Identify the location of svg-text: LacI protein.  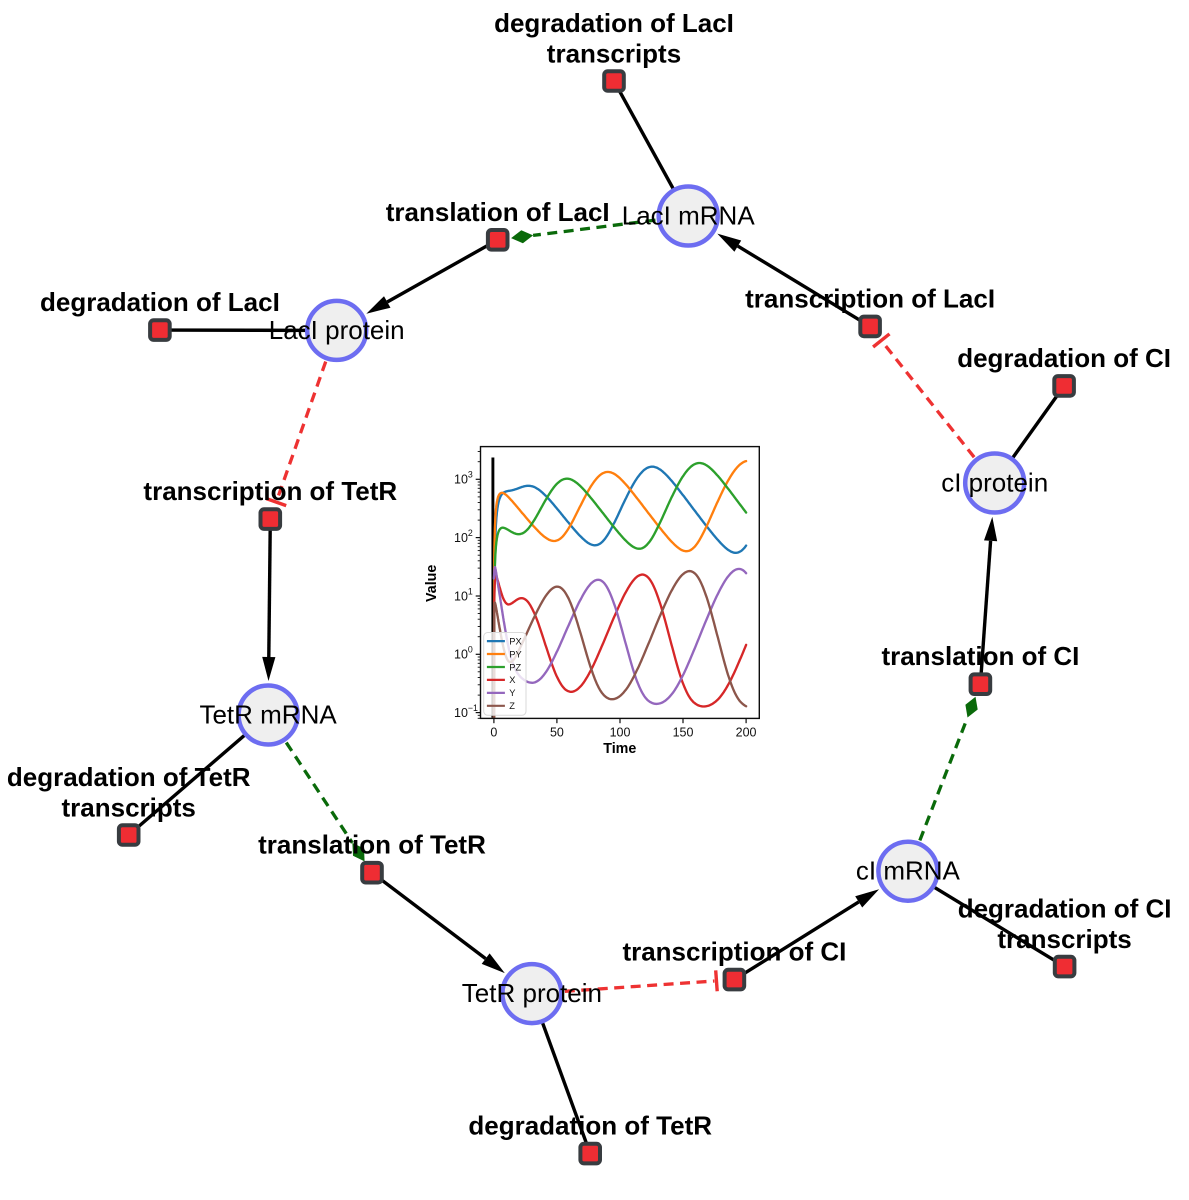
(337, 330).